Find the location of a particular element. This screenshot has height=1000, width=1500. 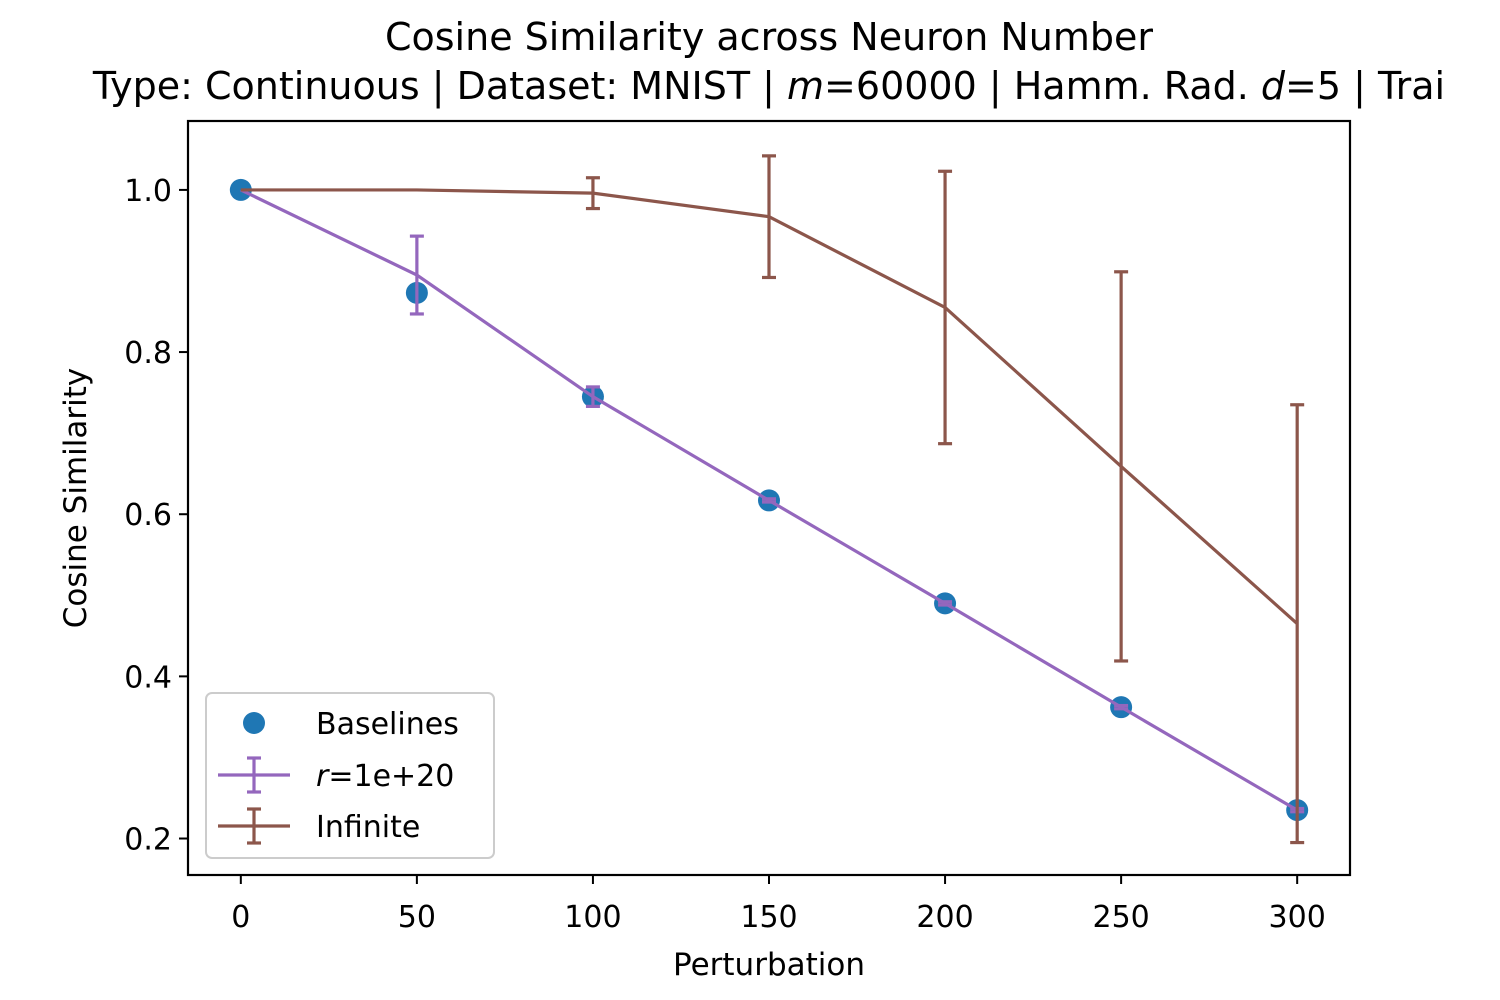

x-axis: 0 50 100 150 200 250 300 is located at coordinates (778, 905).